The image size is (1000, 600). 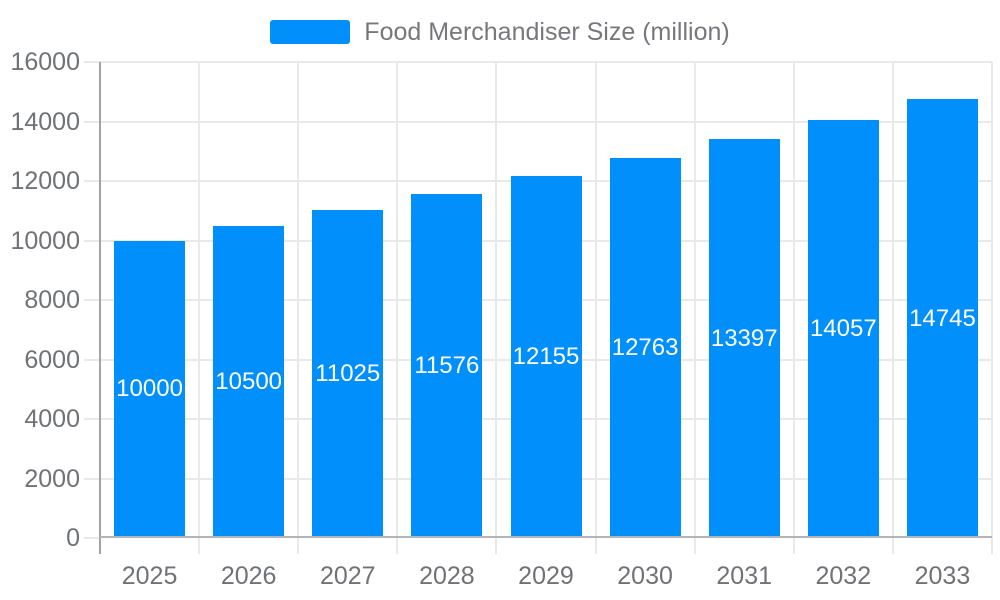 I want to click on bar-value-label: 10000, so click(x=149, y=389).